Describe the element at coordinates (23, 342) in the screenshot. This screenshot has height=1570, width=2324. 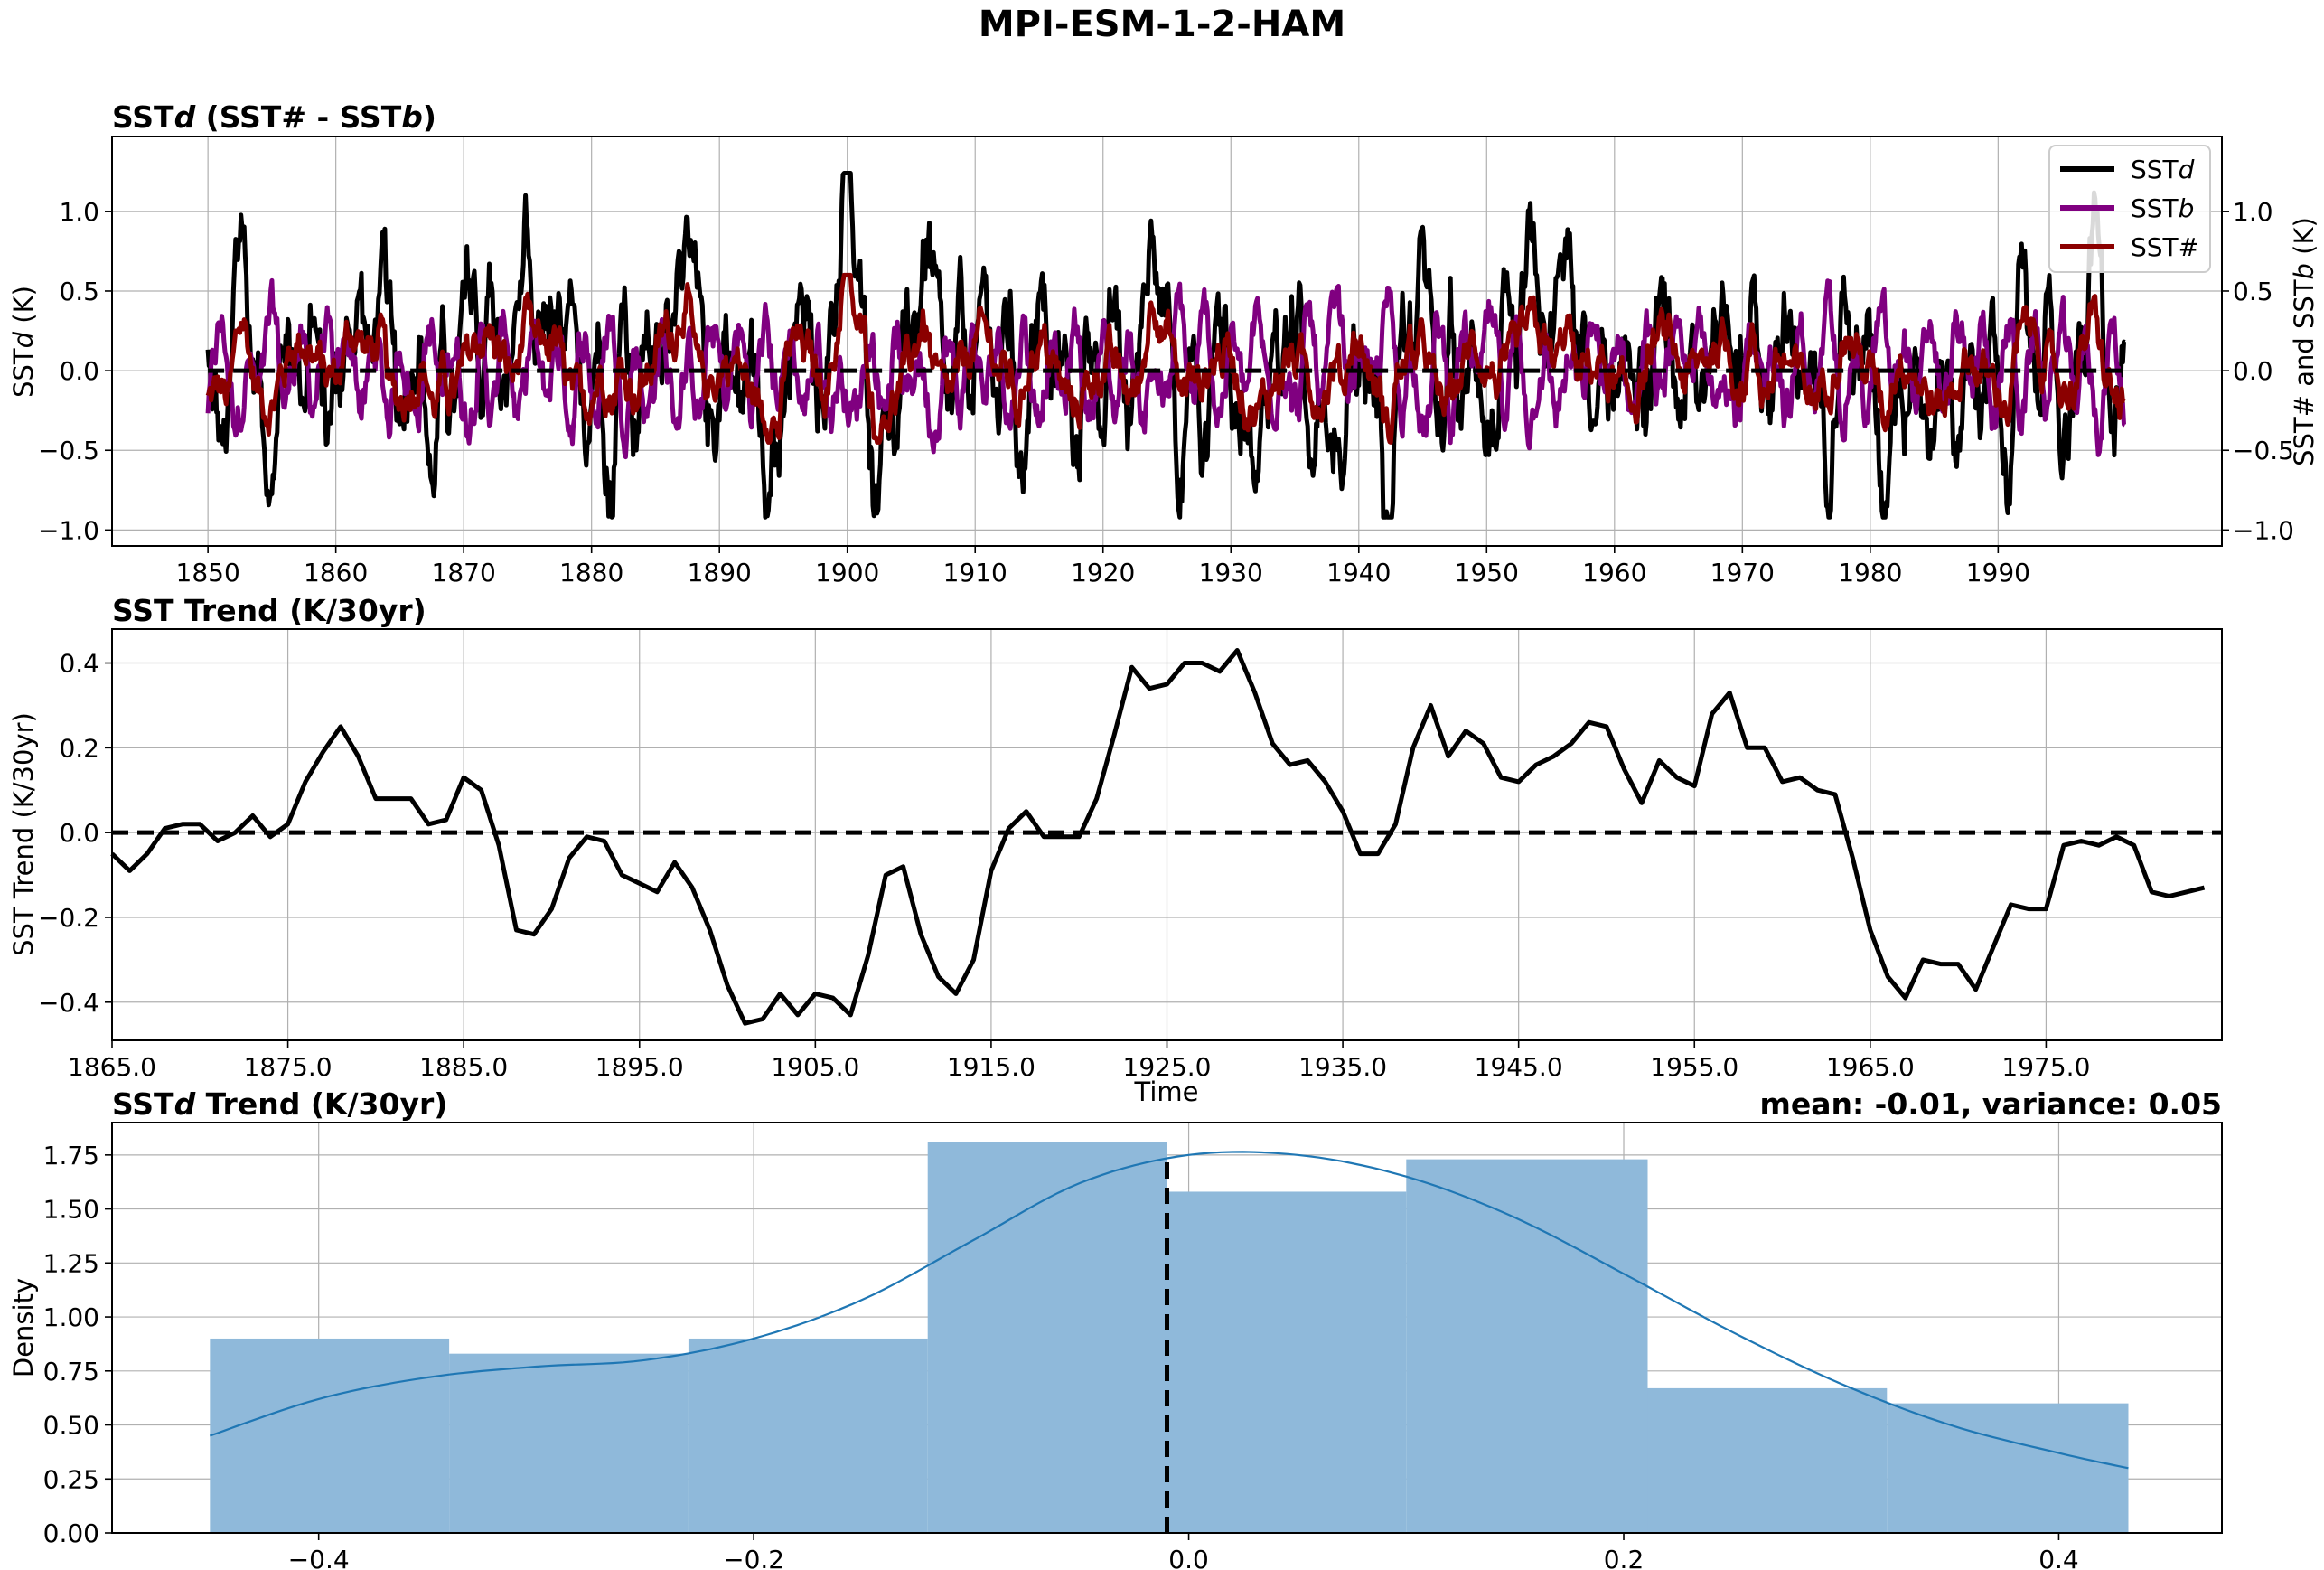
I see `panel1-ylabel: SSTd (K)` at that location.